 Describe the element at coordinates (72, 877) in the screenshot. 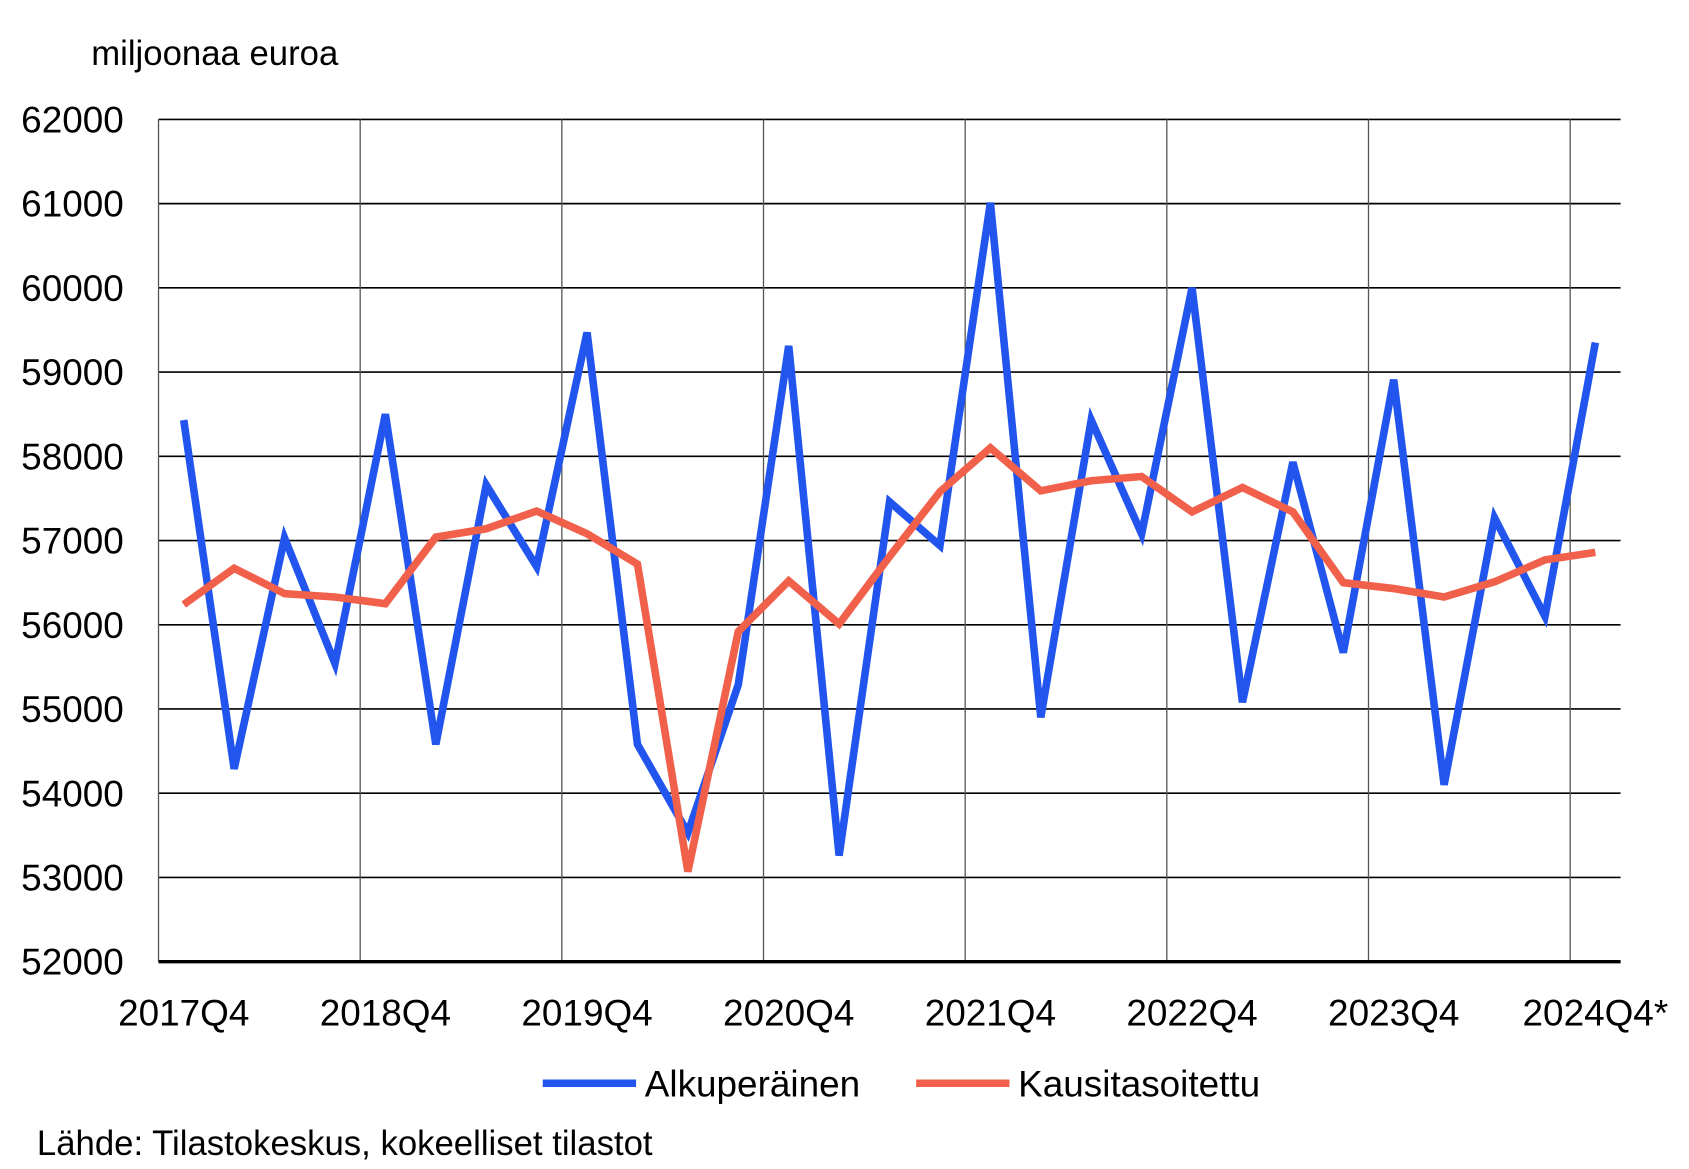

I see `y-tick-label: 53000` at that location.